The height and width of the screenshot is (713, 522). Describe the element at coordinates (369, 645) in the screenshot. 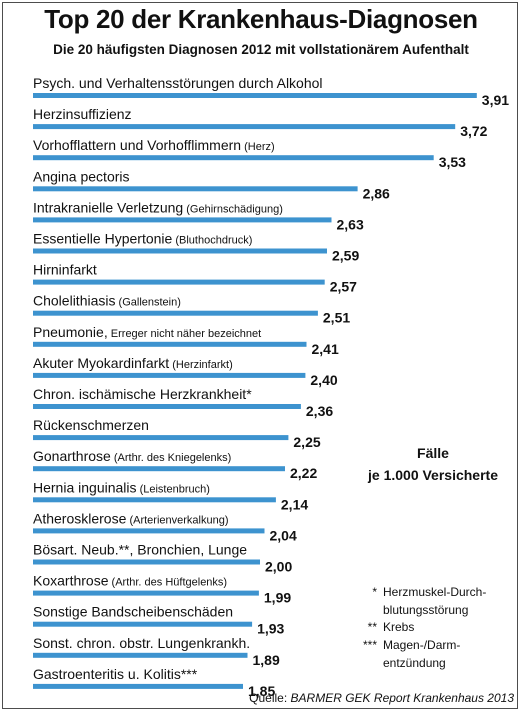

I see `footnote-3-mark: ***` at that location.